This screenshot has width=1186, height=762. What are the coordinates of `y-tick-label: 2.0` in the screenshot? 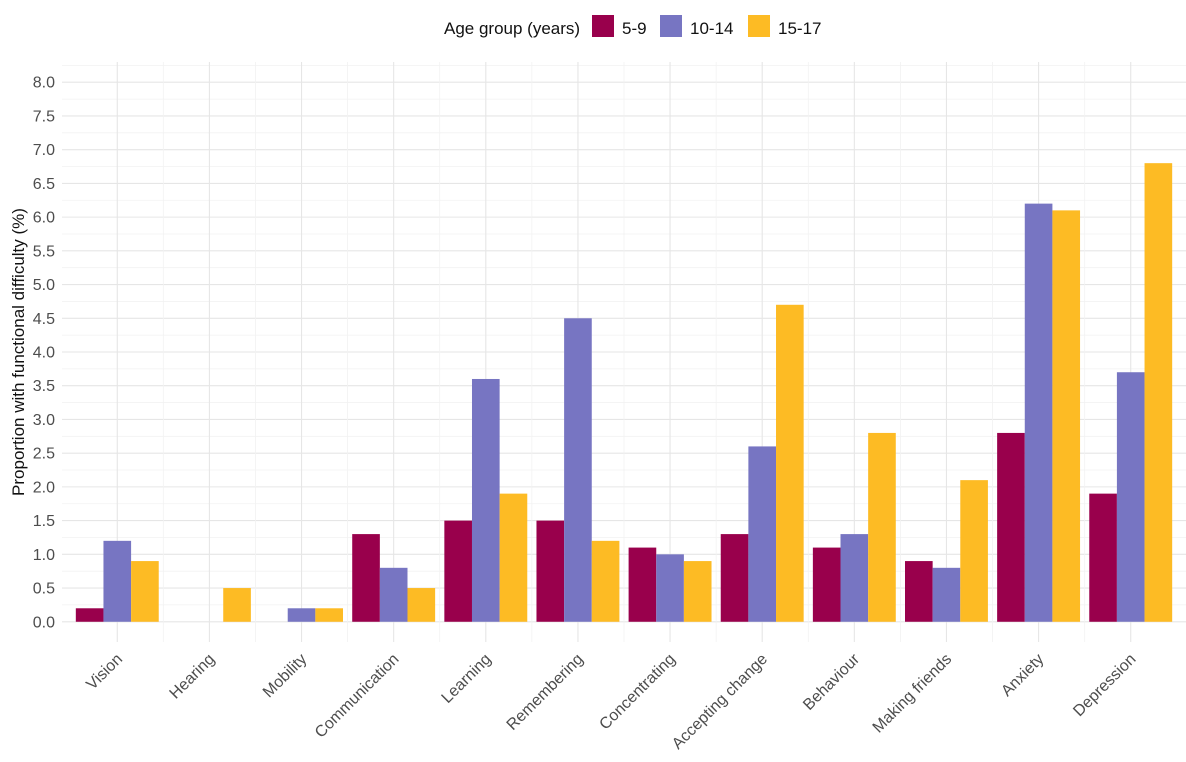 It's located at (44, 487).